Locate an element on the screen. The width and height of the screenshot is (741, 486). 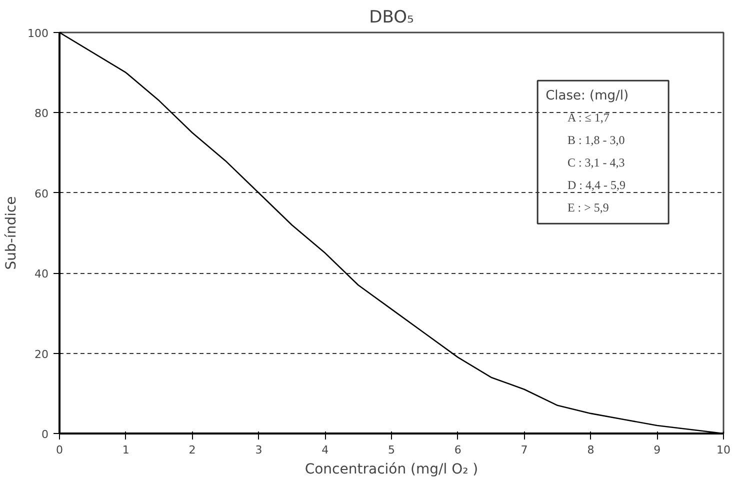
y-axis-title: Sub-índice is located at coordinates (12, 233).